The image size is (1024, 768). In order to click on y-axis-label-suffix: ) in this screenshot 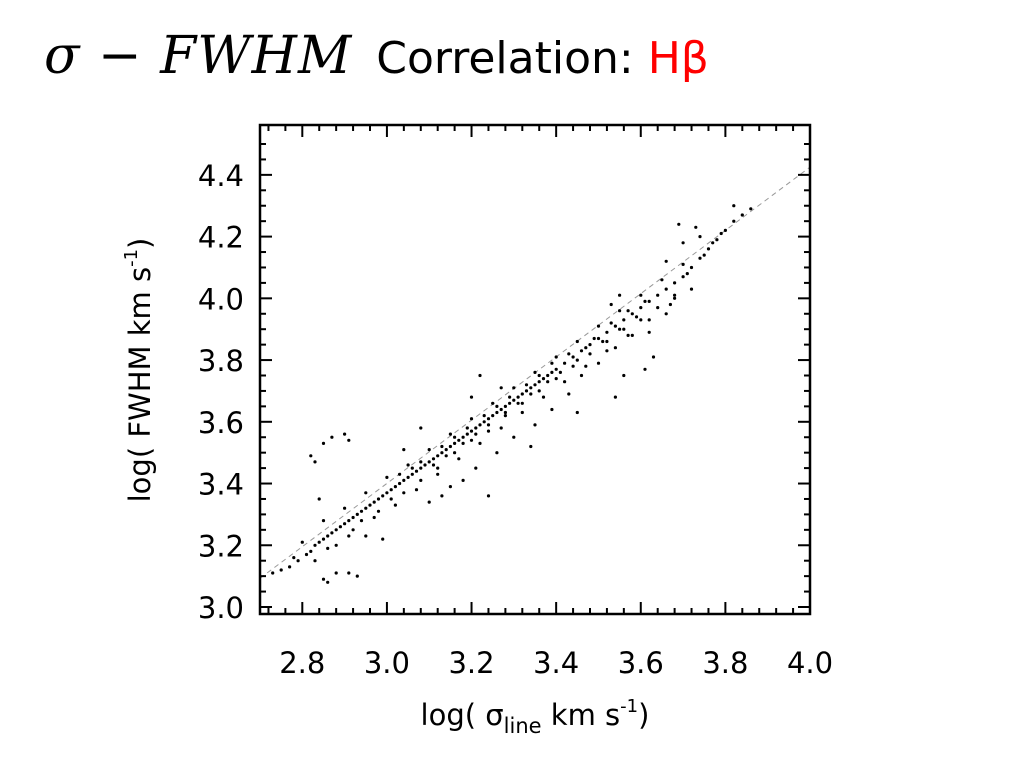, I will do `click(140, 243)`.